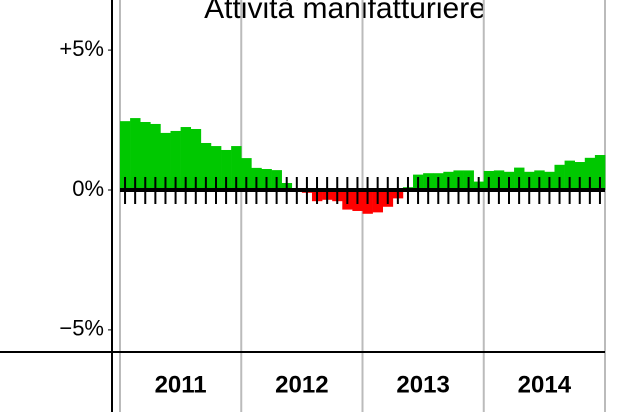 The image size is (619, 412). I want to click on year-label: 2013, so click(422, 384).